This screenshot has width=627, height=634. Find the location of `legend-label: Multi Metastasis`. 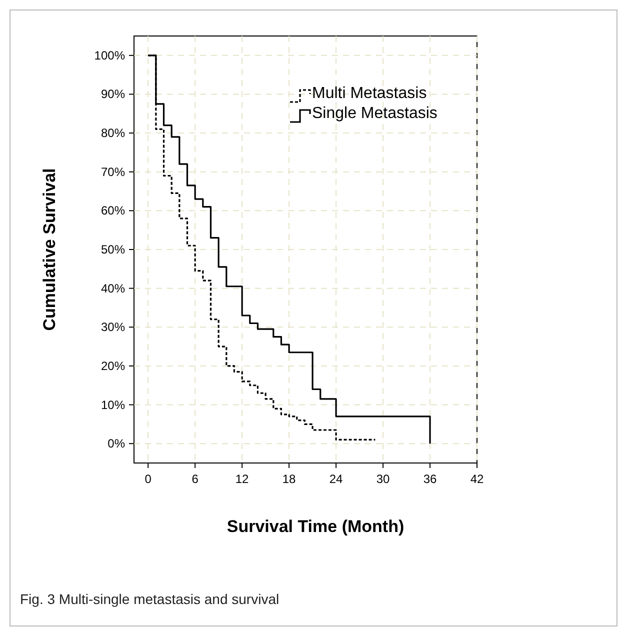

legend-label: Multi Metastasis is located at coordinates (369, 93).